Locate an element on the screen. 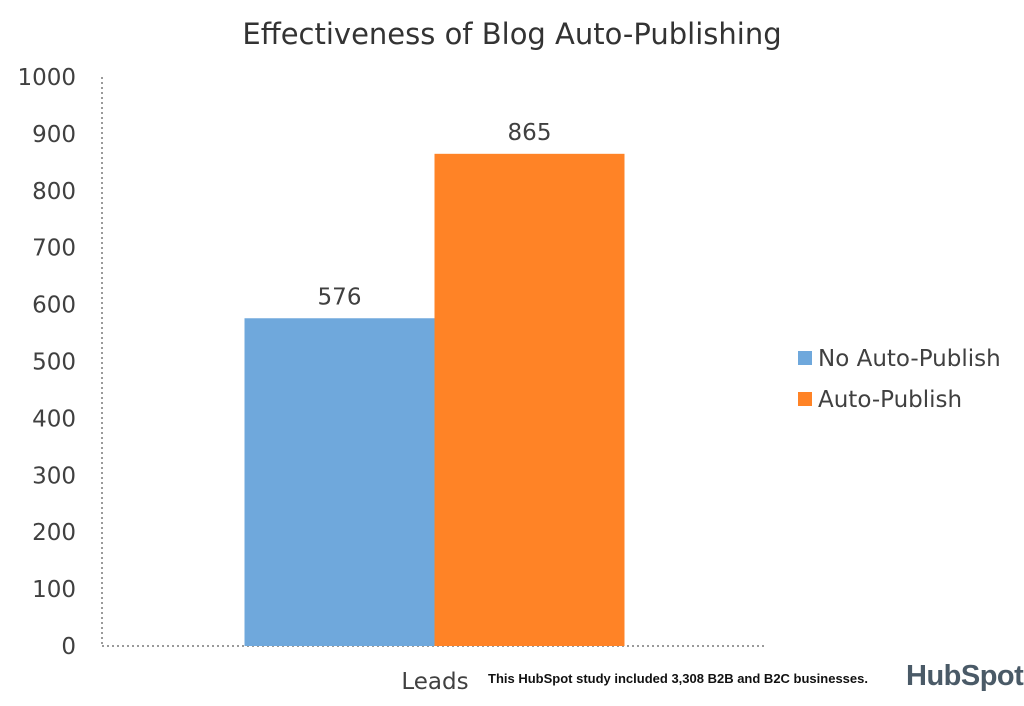  chart-title: Effectiveness of Blog Auto-Publishing is located at coordinates (511, 34).